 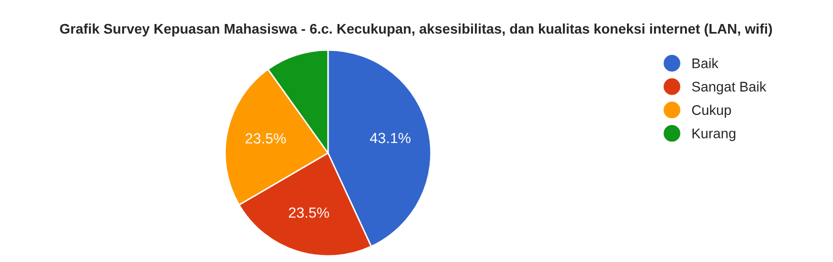 What do you see at coordinates (705, 63) in the screenshot?
I see `legend-label: Baik` at bounding box center [705, 63].